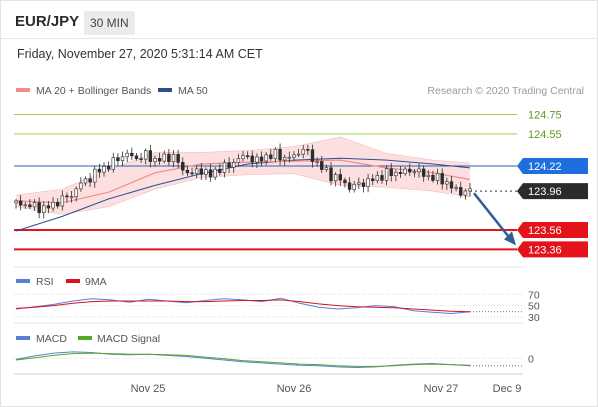  I want to click on rsi-ma-legend-label: 9MA, so click(96, 282).